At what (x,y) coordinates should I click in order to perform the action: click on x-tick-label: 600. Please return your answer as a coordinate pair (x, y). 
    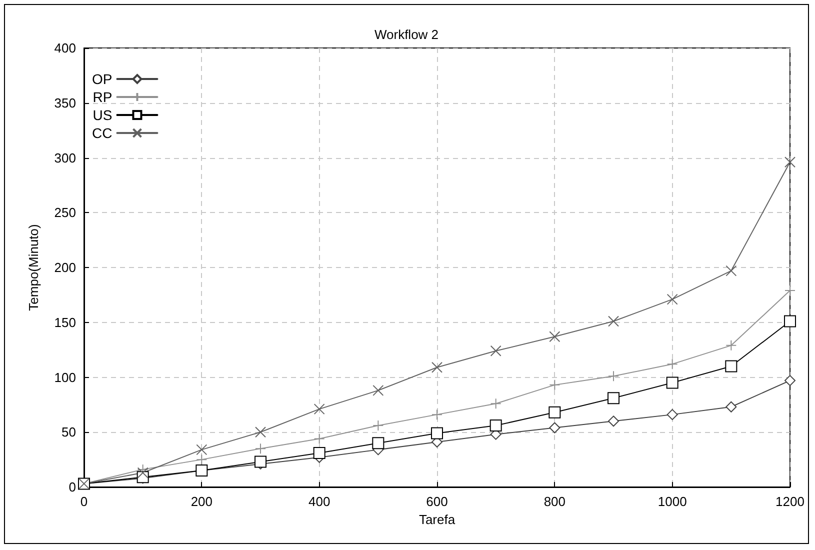
    Looking at the image, I should click on (437, 501).